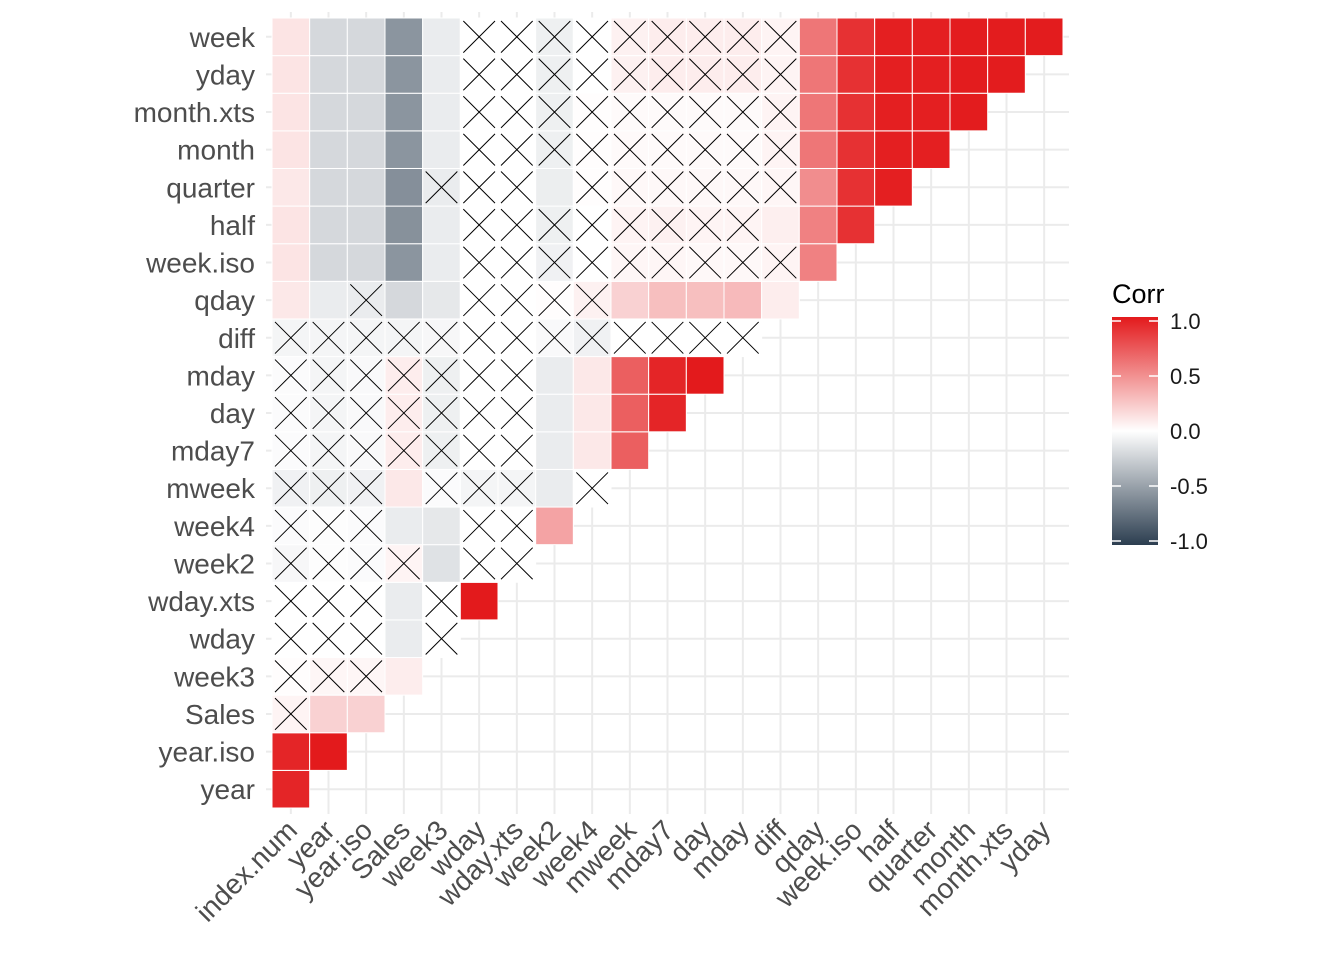 This screenshot has height=960, width=1344. What do you see at coordinates (856, 149) in the screenshot?
I see `heatmap-cell-month-week.iso` at bounding box center [856, 149].